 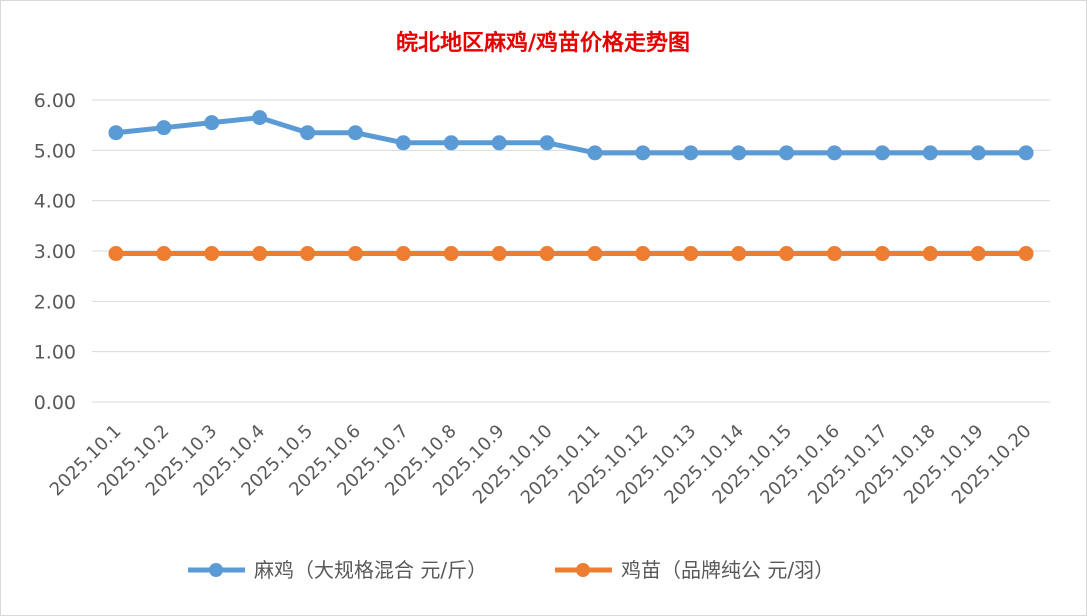 I want to click on y-tick-label: 6.00, so click(x=55, y=101).